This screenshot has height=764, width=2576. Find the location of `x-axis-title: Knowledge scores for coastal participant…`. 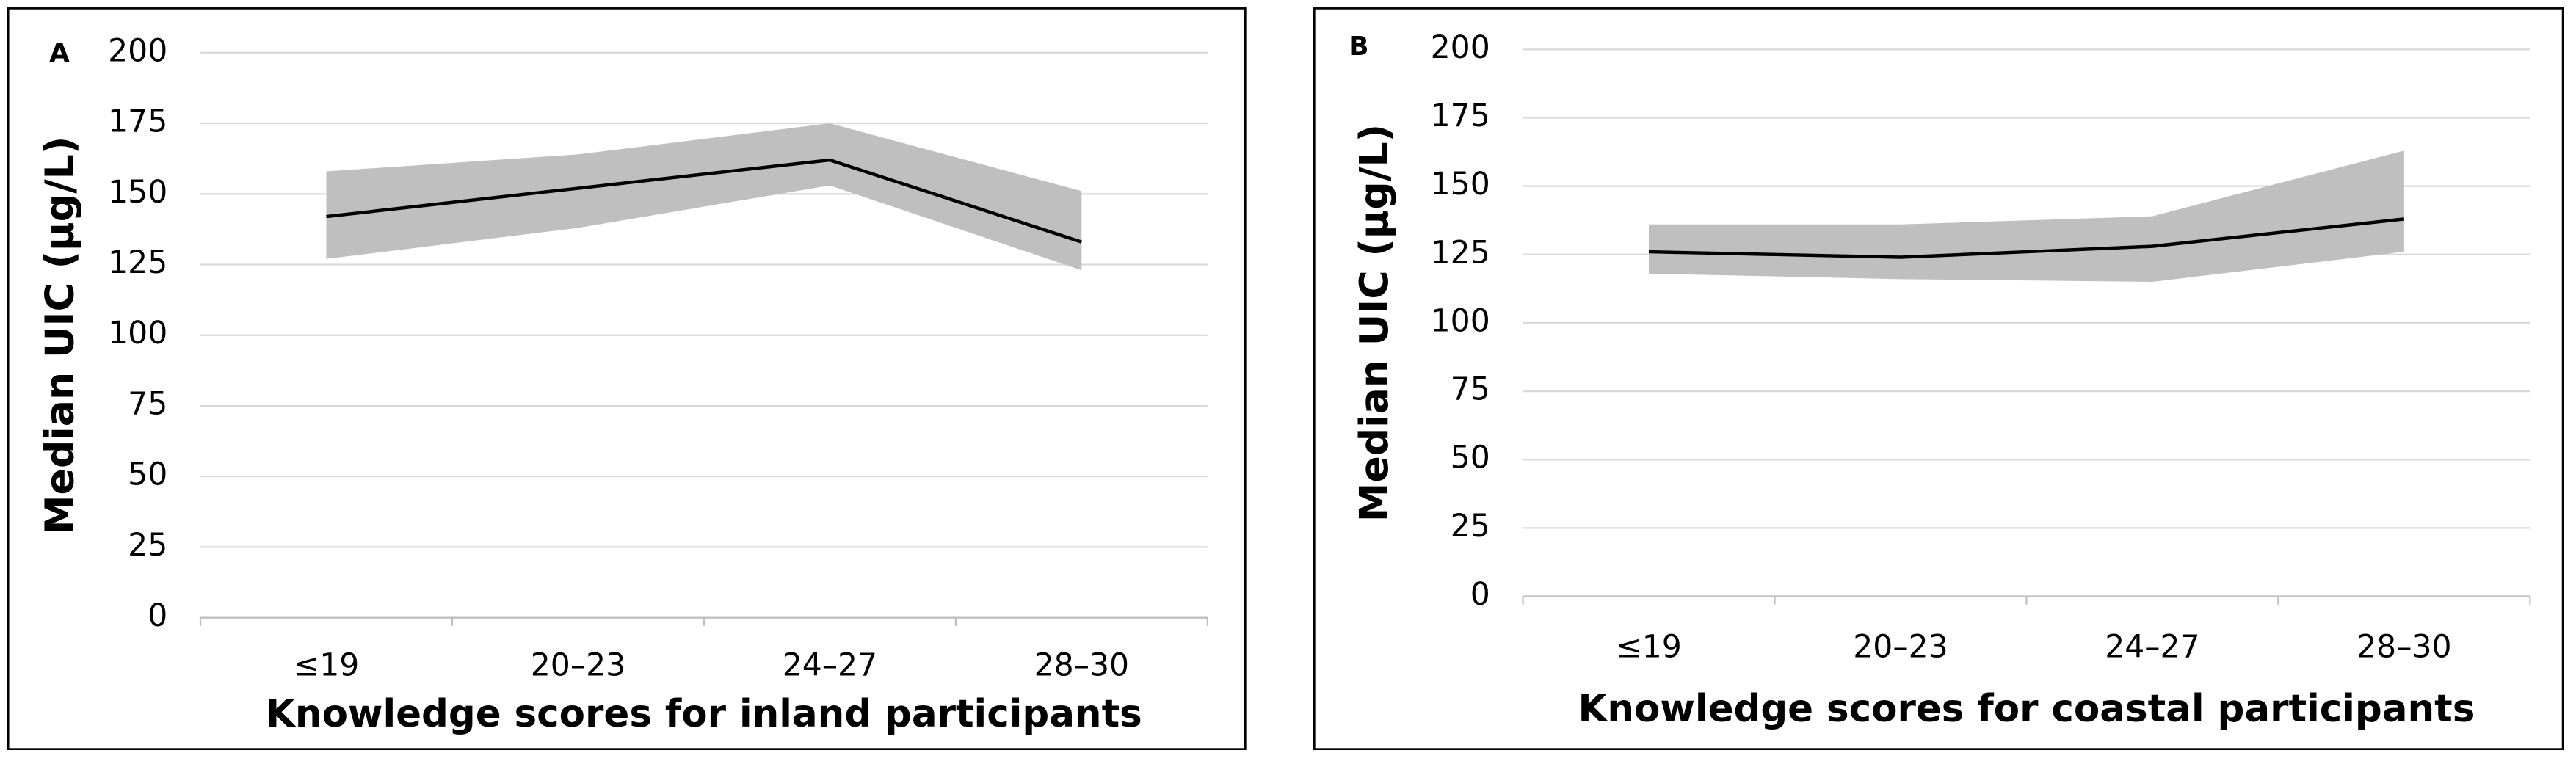

x-axis-title: Knowledge scores for coastal participant… is located at coordinates (2027, 709).